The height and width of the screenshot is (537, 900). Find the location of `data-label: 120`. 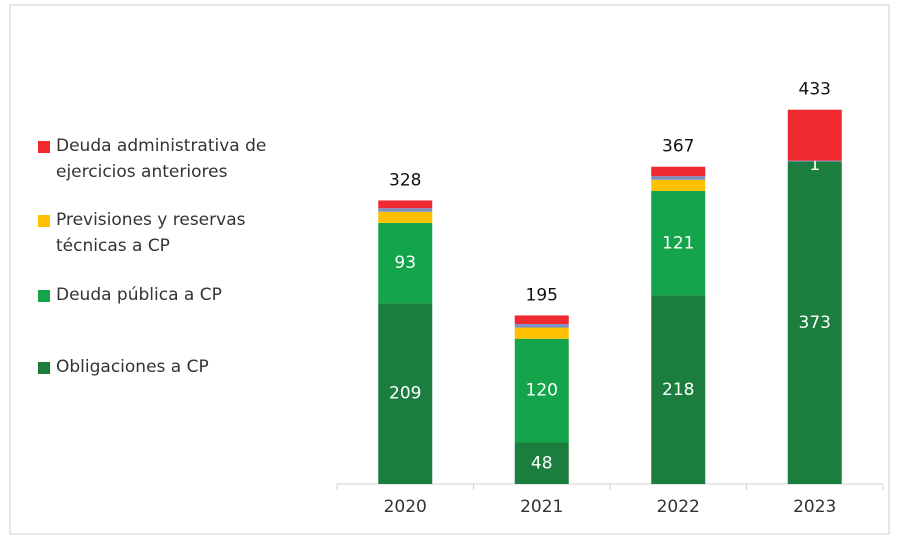

data-label: 120 is located at coordinates (542, 391).